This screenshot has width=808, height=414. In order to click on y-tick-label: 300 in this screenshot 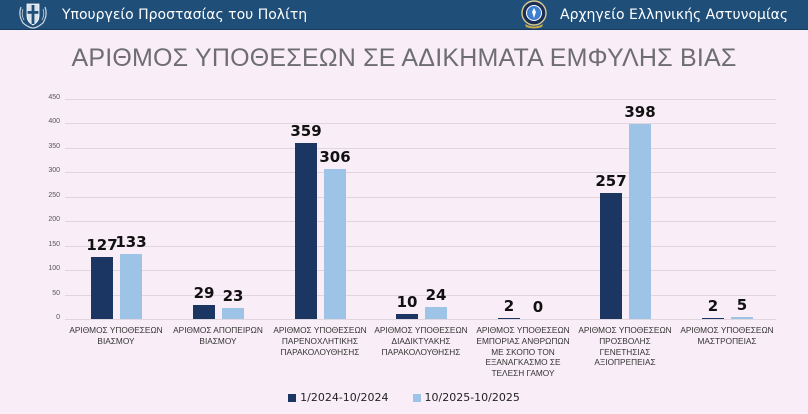, I will do `click(54, 170)`.